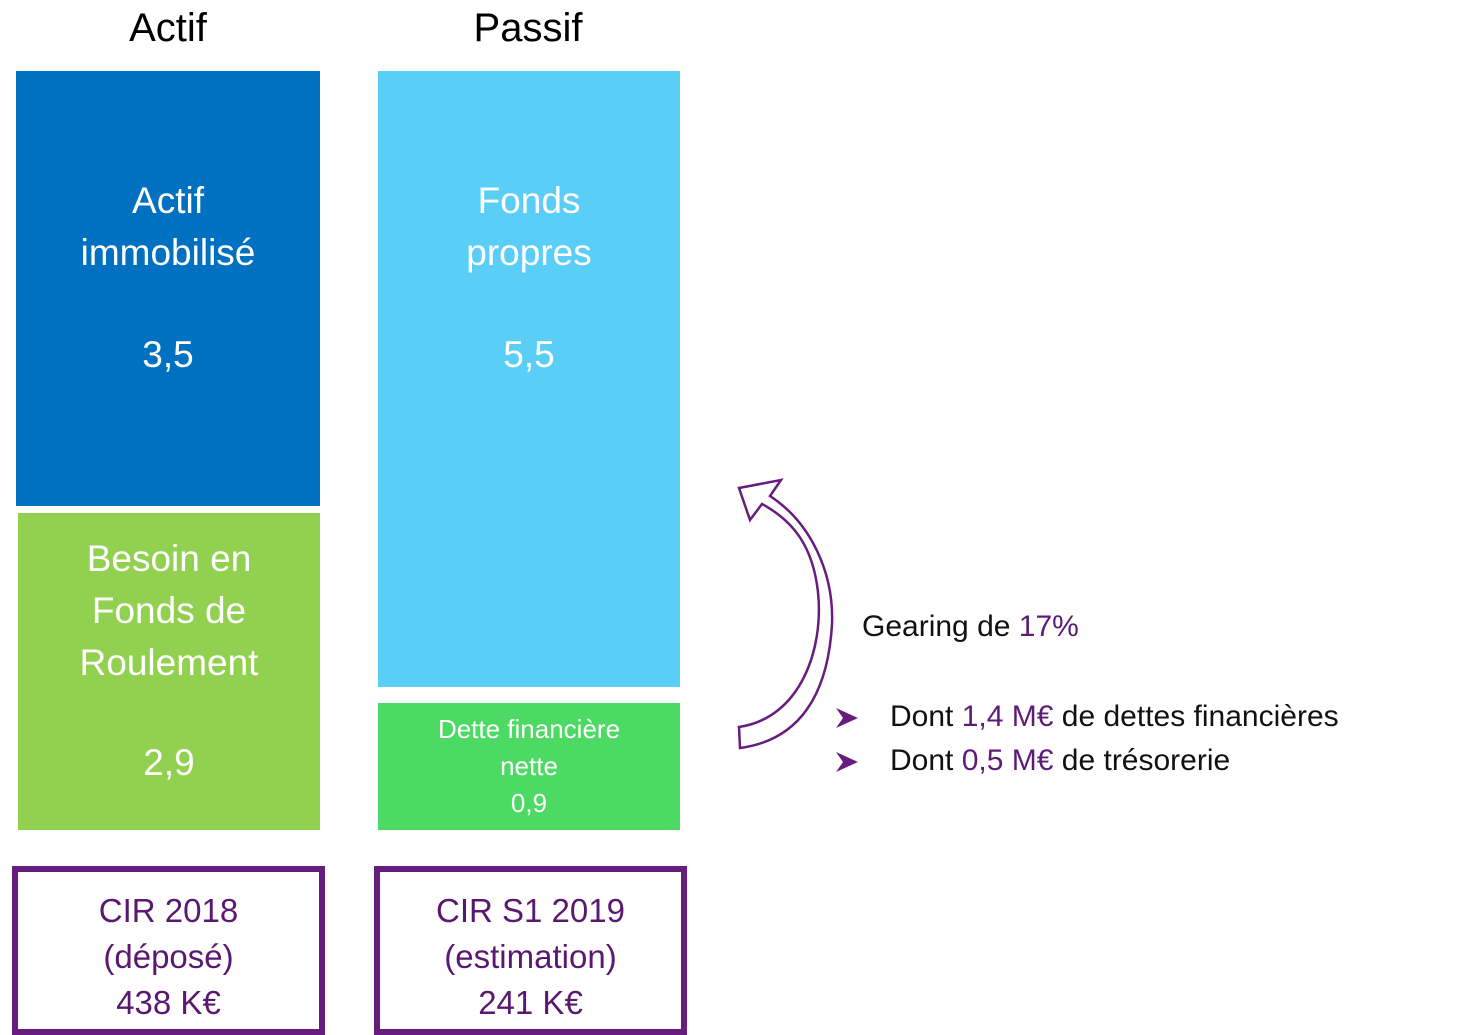 The image size is (1480, 1035). Describe the element at coordinates (528, 28) in the screenshot. I see `column-title: Passif` at that location.